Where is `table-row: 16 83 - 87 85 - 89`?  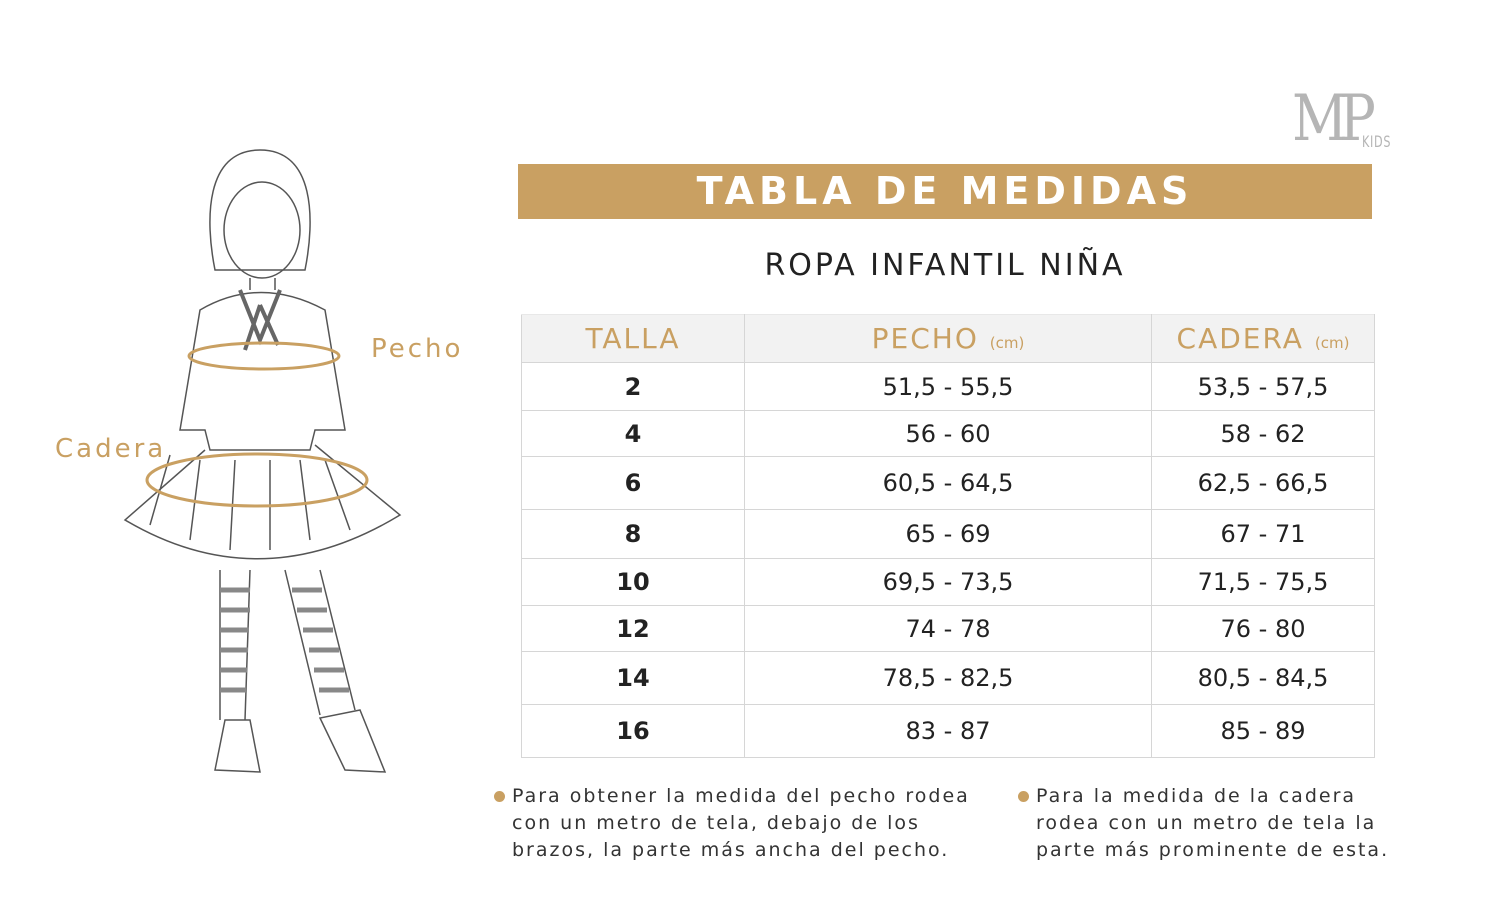
table-row: 16 83 - 87 85 - 89 is located at coordinates (948, 731).